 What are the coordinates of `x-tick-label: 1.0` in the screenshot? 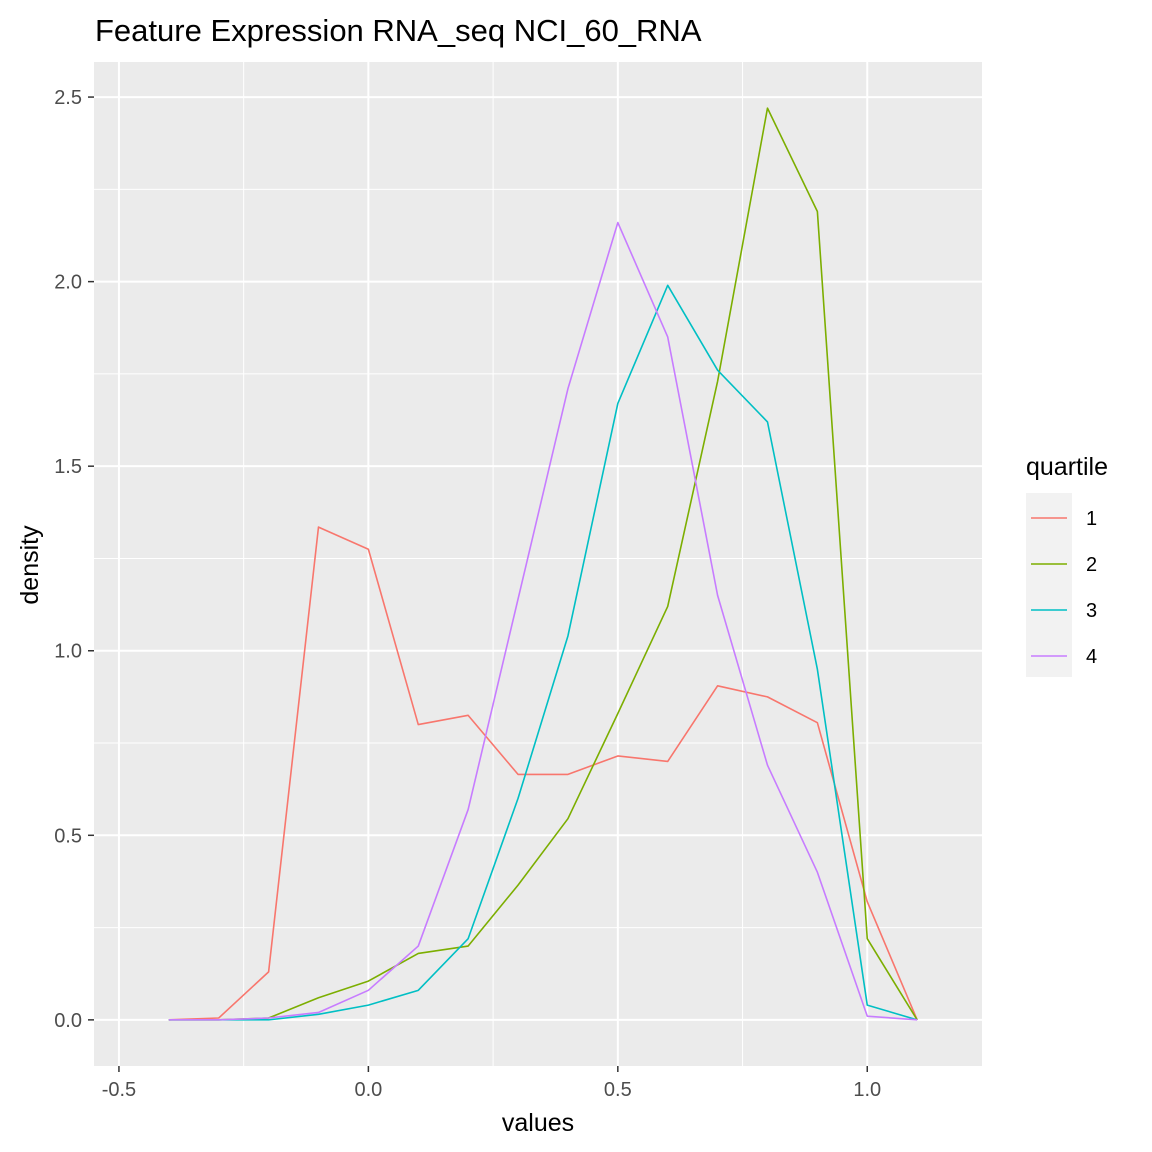 It's located at (867, 1090).